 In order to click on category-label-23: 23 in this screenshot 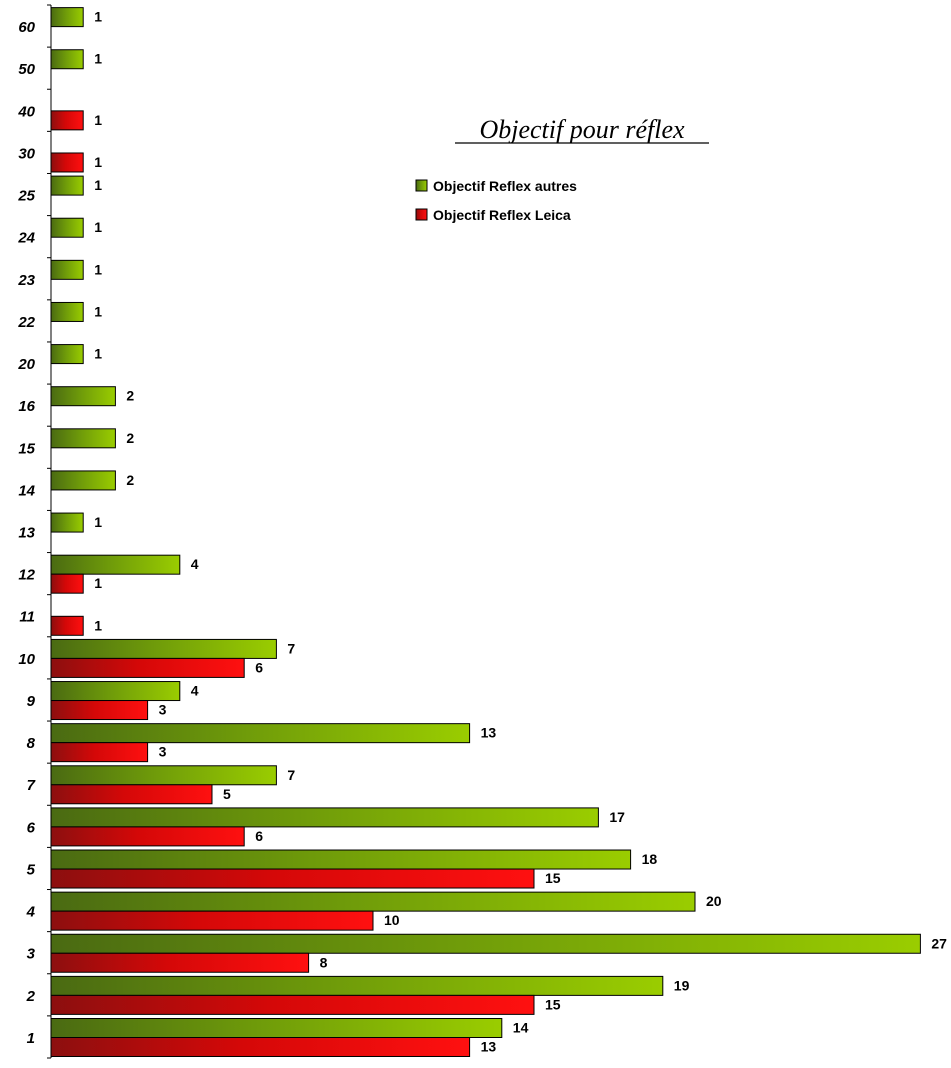, I will do `click(26, 280)`.